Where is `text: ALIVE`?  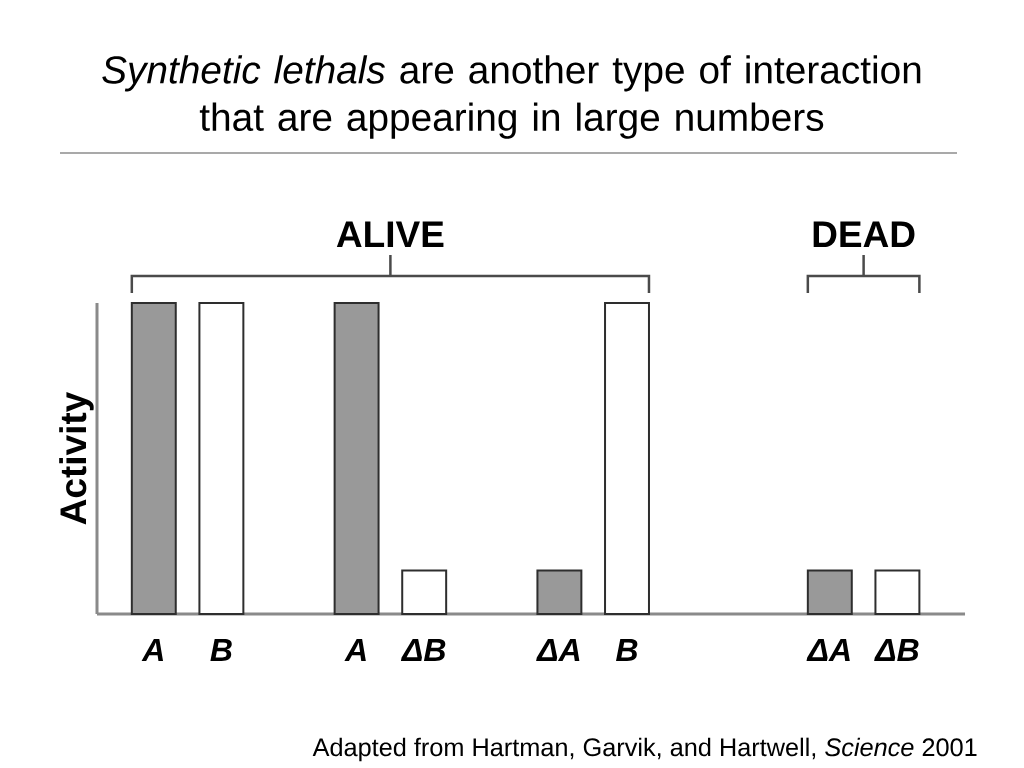
text: ALIVE is located at coordinates (390, 234).